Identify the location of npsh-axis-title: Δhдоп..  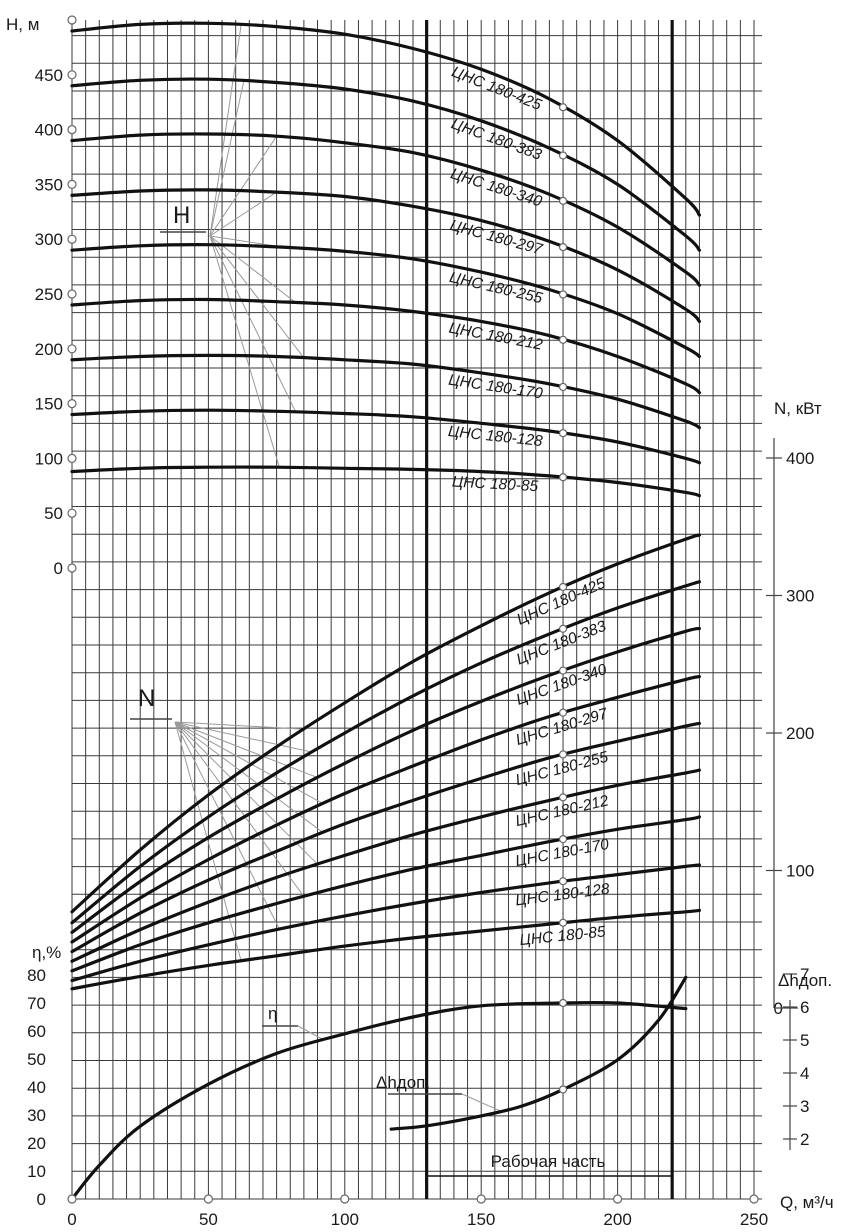
(805, 980).